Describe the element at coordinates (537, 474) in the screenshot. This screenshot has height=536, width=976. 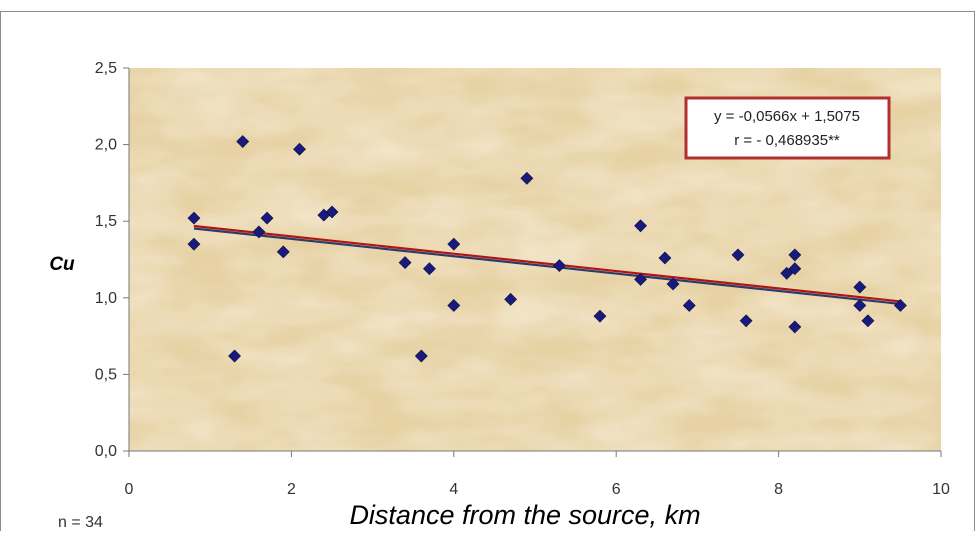
I see `x-axis-ticks: 0 2 4 6 8 10` at that location.